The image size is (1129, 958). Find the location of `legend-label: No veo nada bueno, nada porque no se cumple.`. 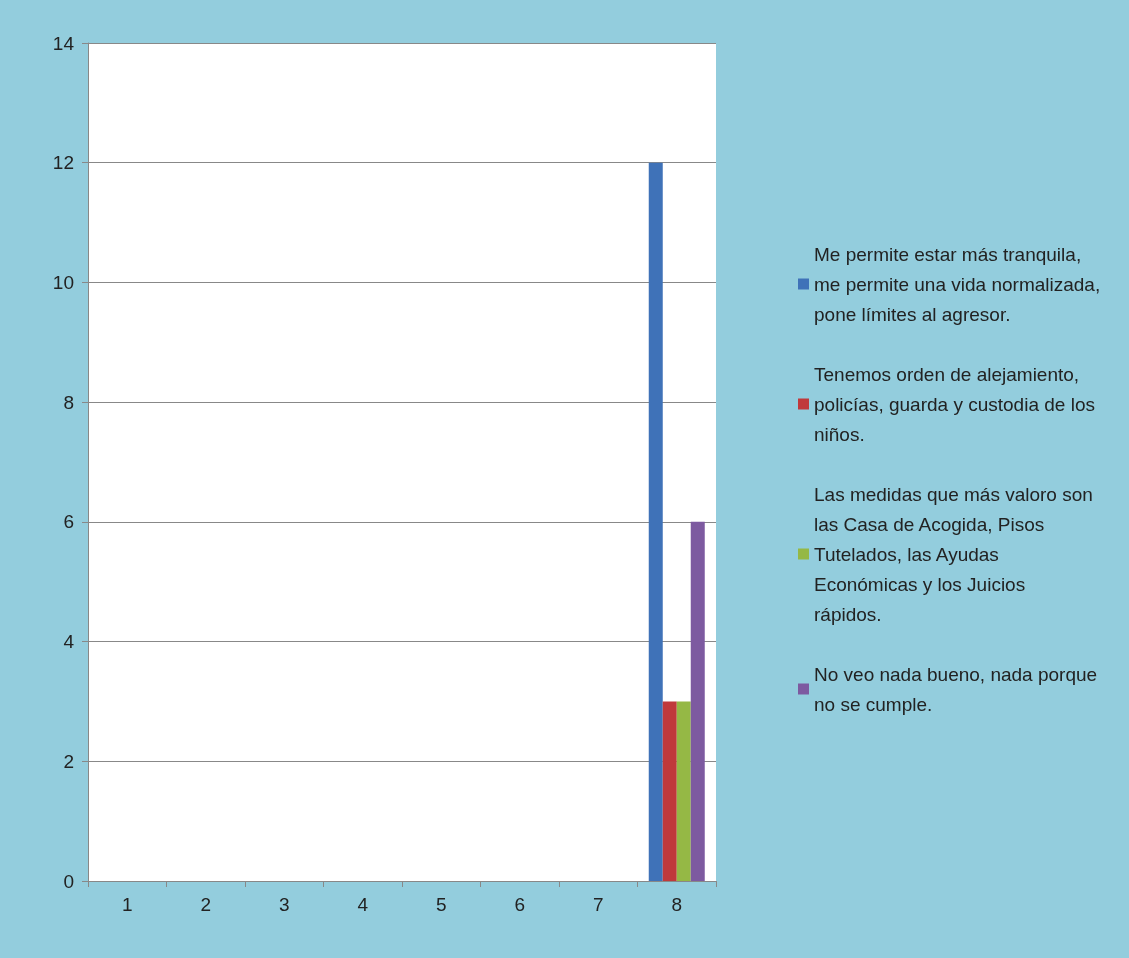

legend-label: No veo nada bueno, nada porque no se cumple. is located at coordinates (958, 689).